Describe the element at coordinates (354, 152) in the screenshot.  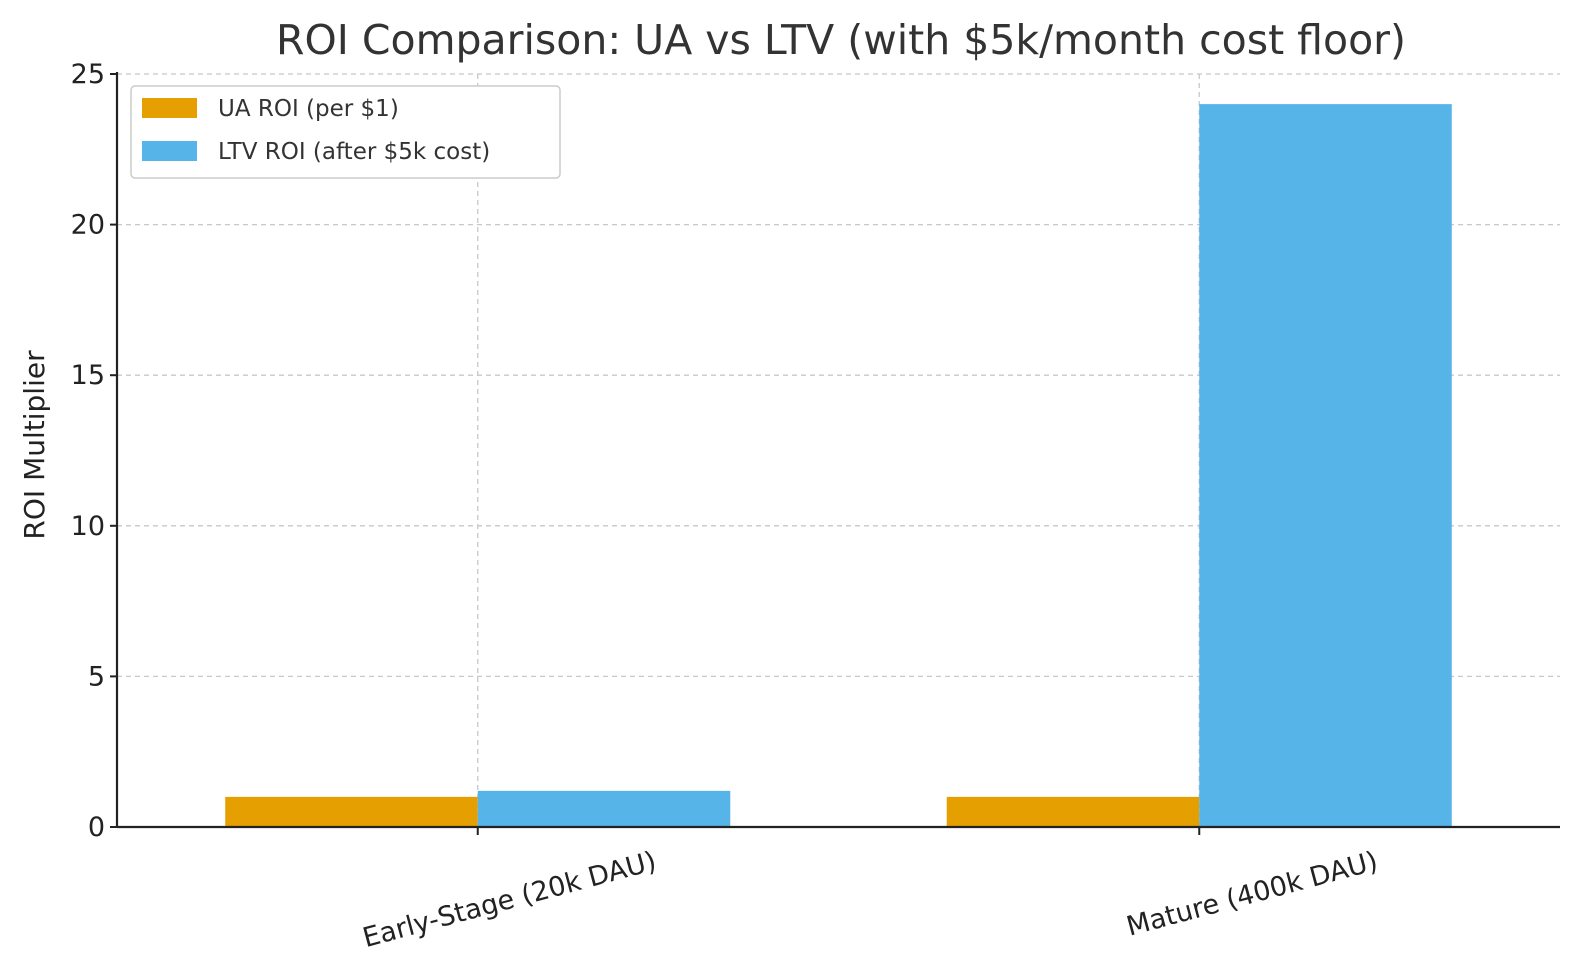
I see `legend-label: LTV ROI (after $5k cost)` at that location.